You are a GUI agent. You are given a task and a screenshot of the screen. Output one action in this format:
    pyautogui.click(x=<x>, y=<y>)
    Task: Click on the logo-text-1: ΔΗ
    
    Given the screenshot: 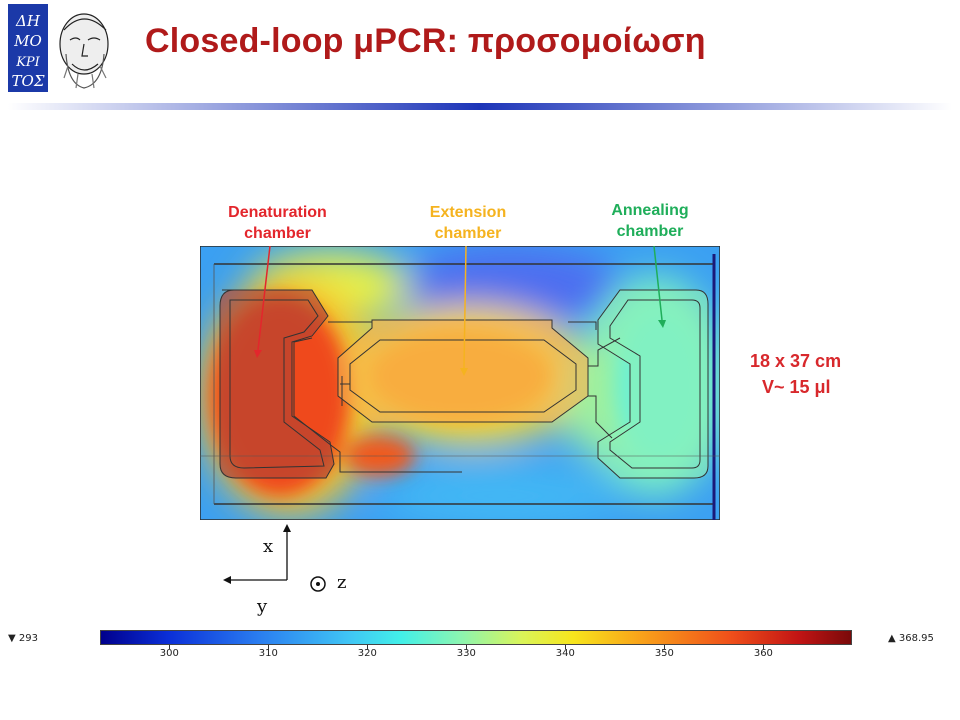 What is the action you would take?
    pyautogui.click(x=28, y=21)
    